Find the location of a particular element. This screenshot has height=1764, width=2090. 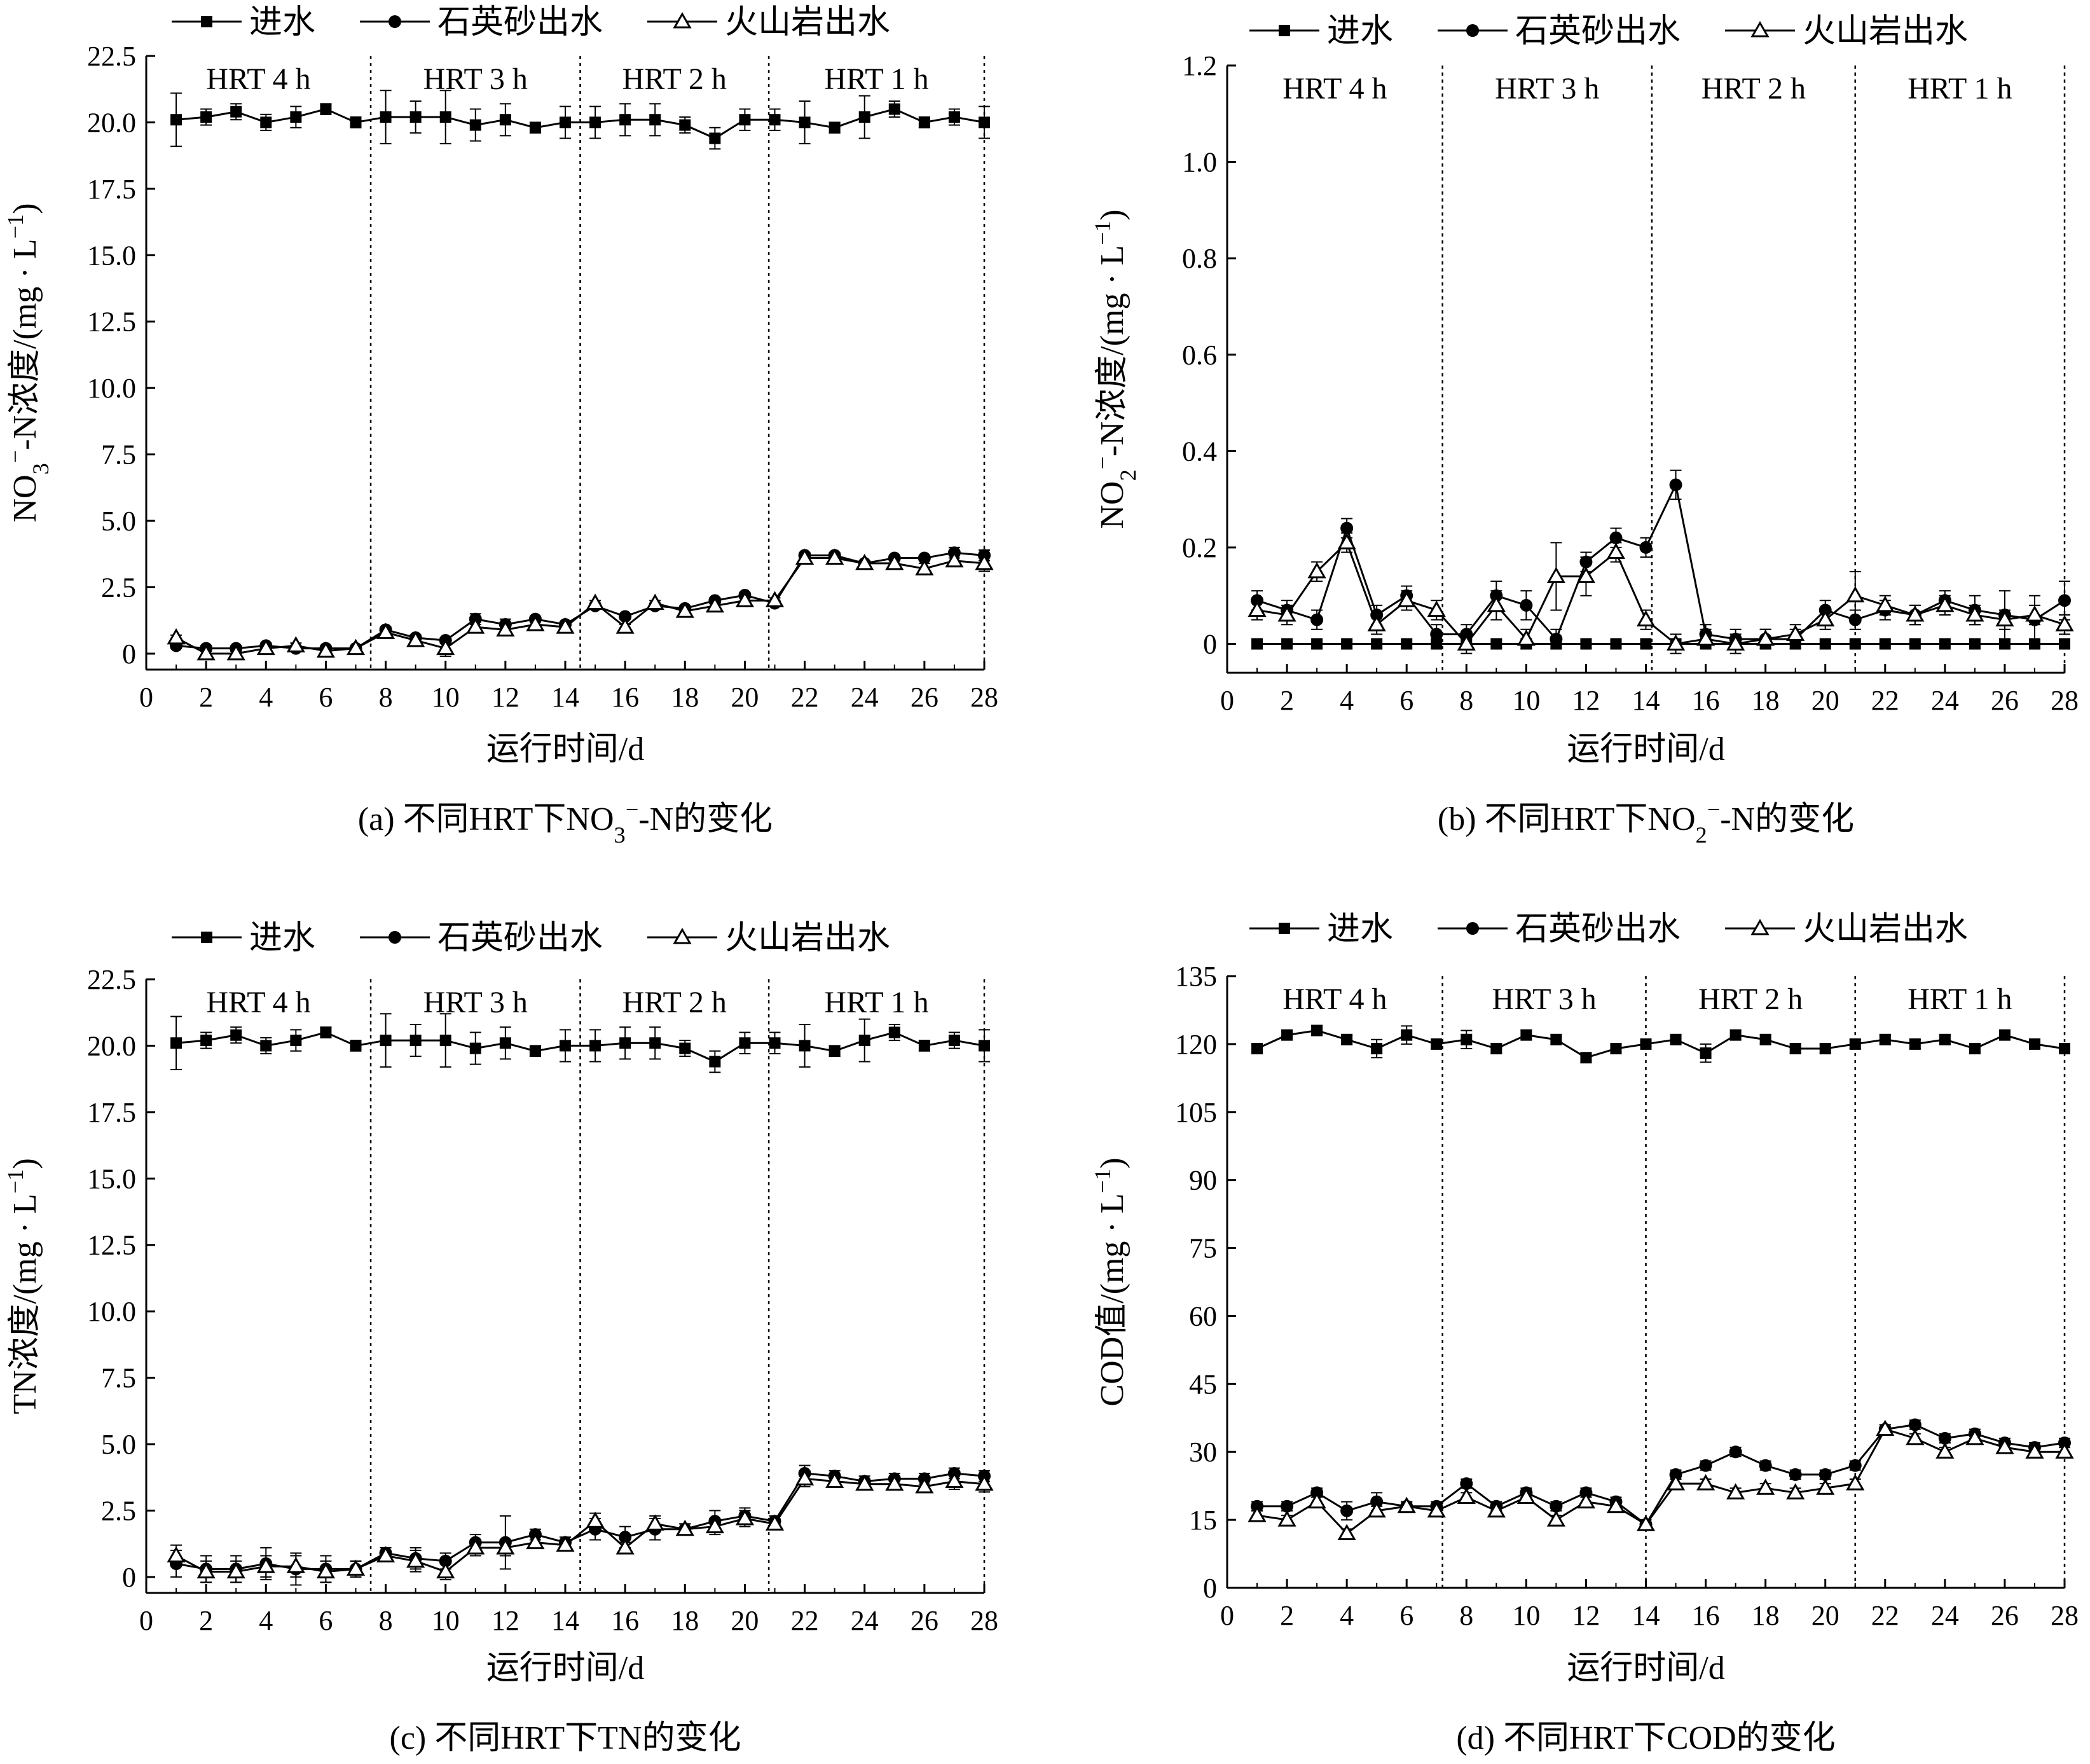

x-tick-label: 12 is located at coordinates (505, 1620).